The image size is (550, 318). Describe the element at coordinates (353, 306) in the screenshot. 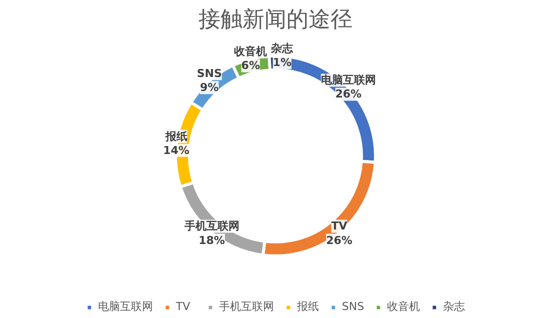

I see `legend-label: SNS` at that location.